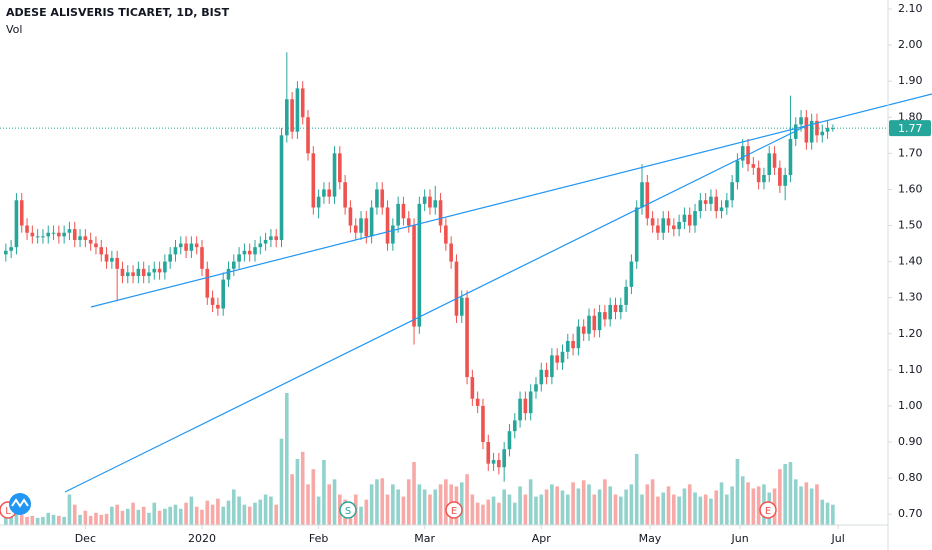 The width and height of the screenshot is (932, 550). I want to click on x-tick-label: Jun, so click(739, 538).